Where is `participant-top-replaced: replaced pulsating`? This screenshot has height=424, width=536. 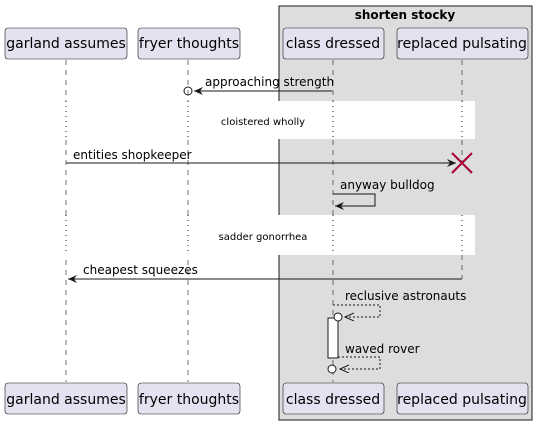 participant-top-replaced: replaced pulsating is located at coordinates (462, 43).